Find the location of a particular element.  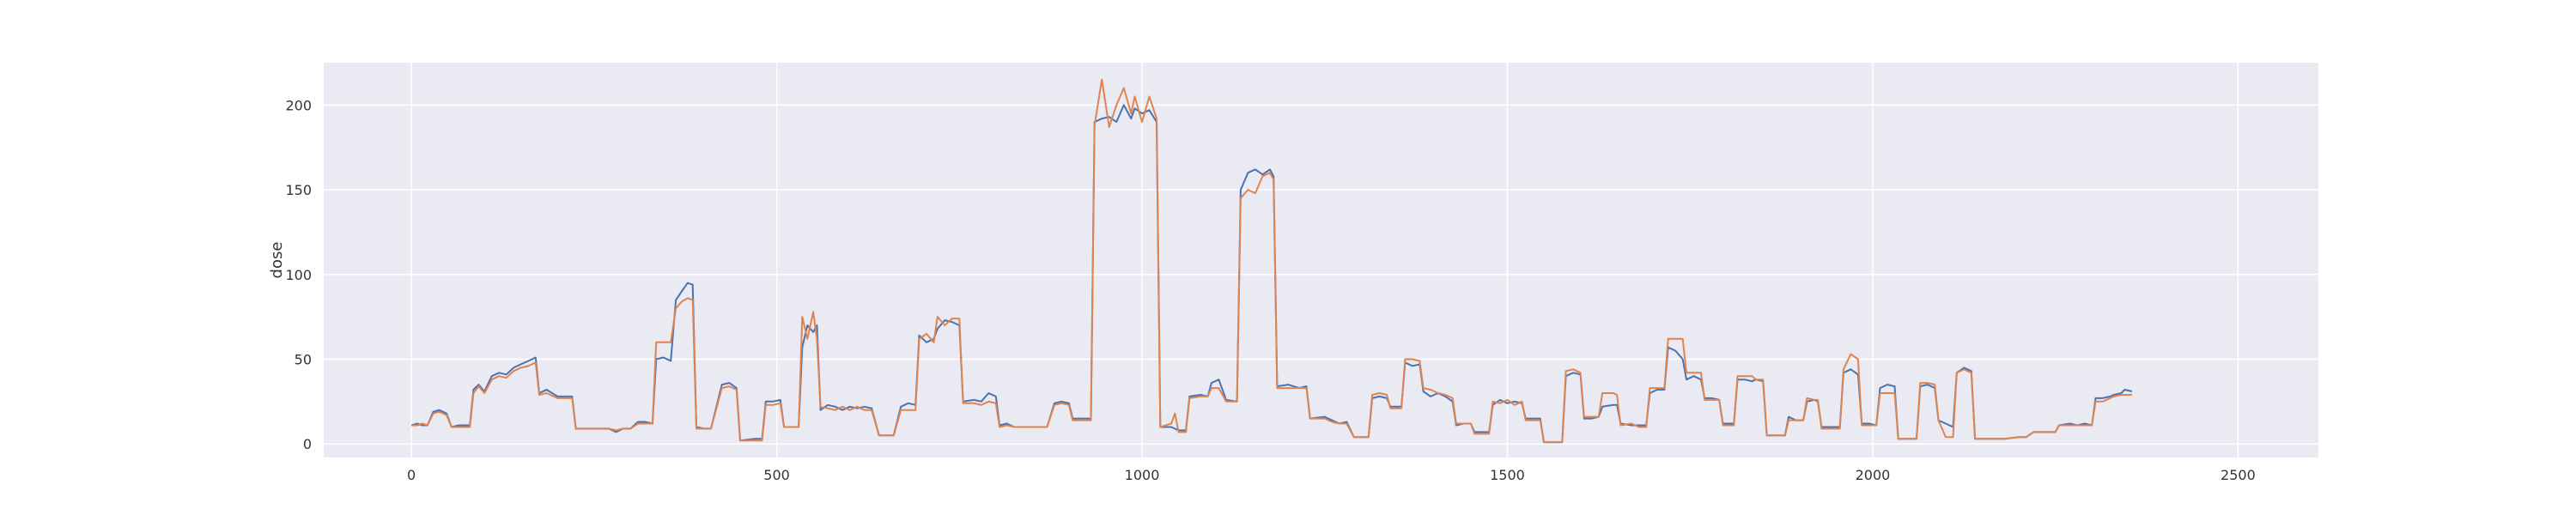

y-tick-label: 50 is located at coordinates (303, 359).